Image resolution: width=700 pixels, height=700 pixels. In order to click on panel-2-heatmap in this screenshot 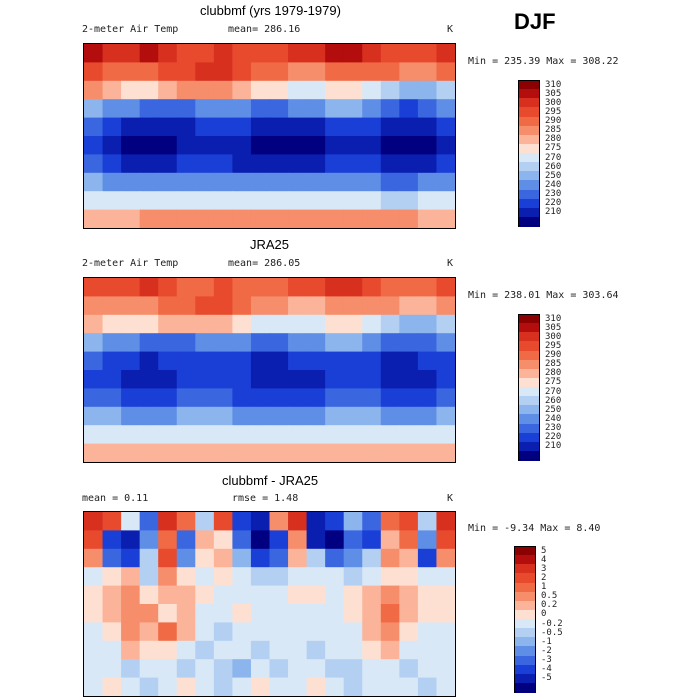, I will do `click(269, 370)`.